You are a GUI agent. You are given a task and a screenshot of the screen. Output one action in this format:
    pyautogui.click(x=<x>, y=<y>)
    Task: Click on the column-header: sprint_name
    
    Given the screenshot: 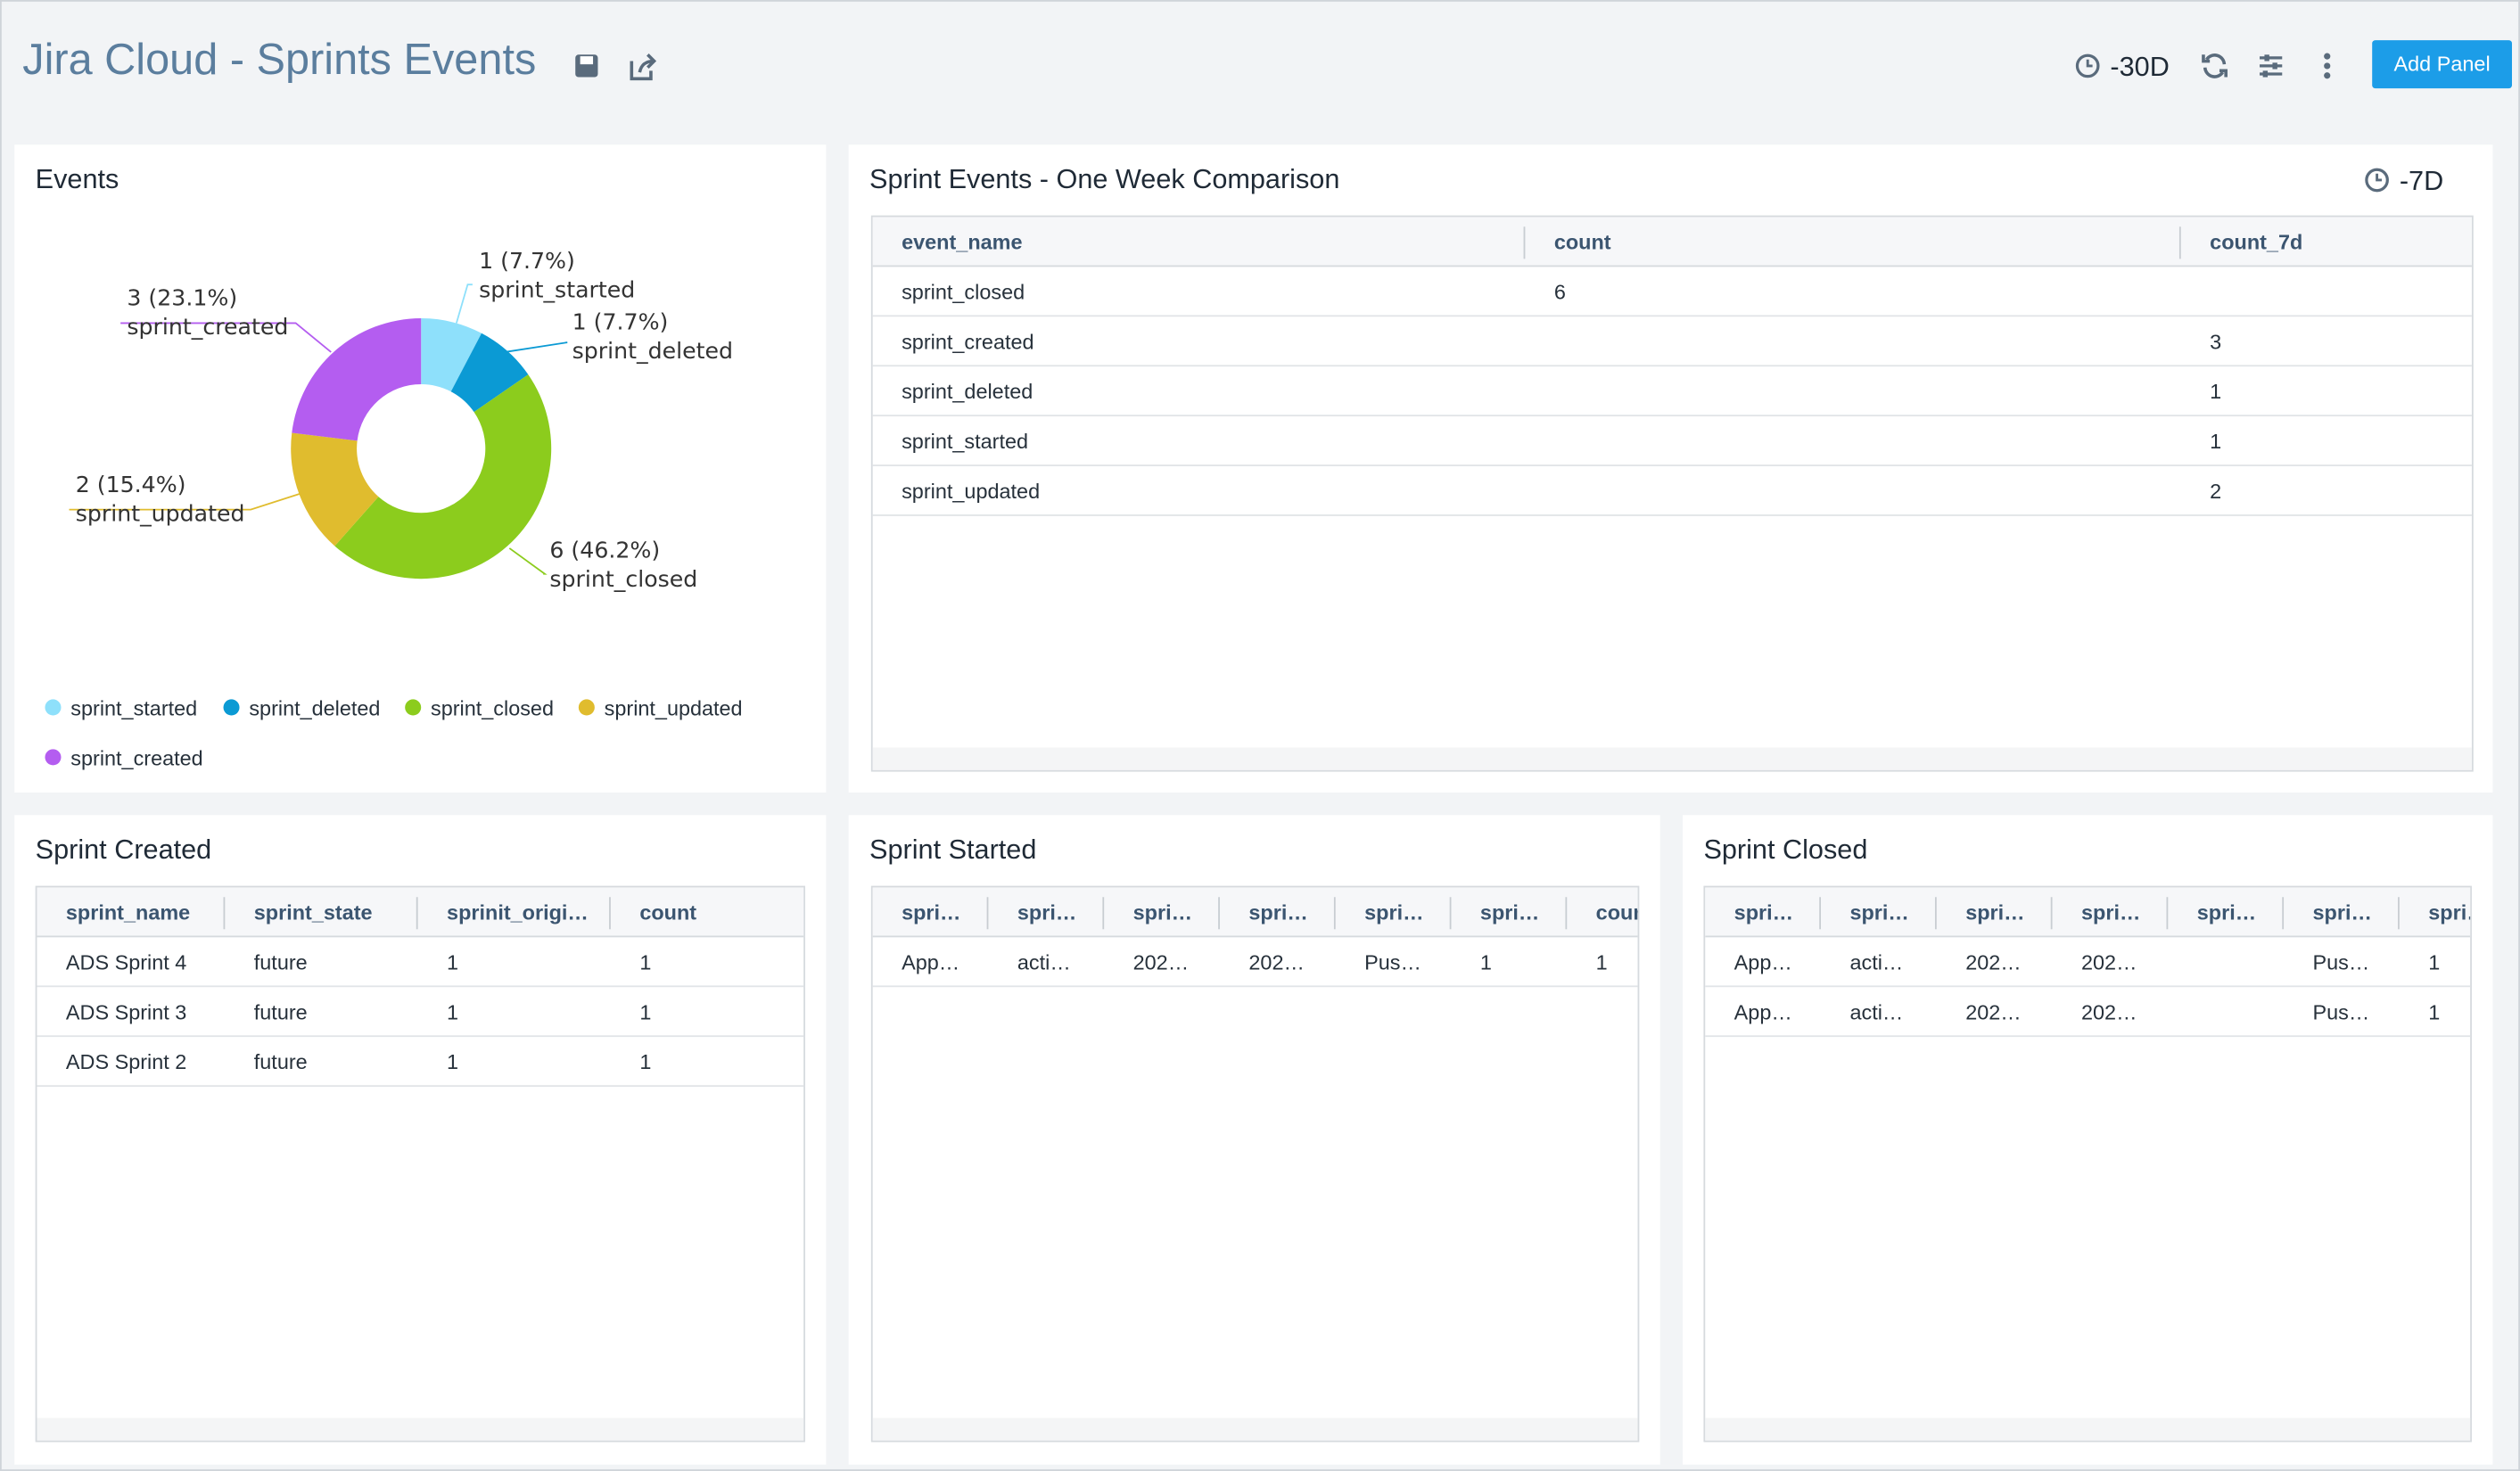 What is the action you would take?
    pyautogui.click(x=132, y=913)
    